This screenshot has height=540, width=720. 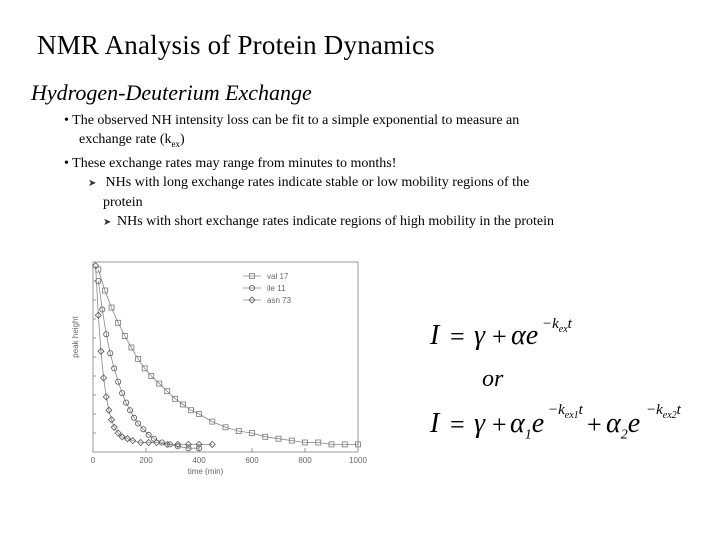 I want to click on eq2-alpha2-sub: 2, so click(x=624, y=435).